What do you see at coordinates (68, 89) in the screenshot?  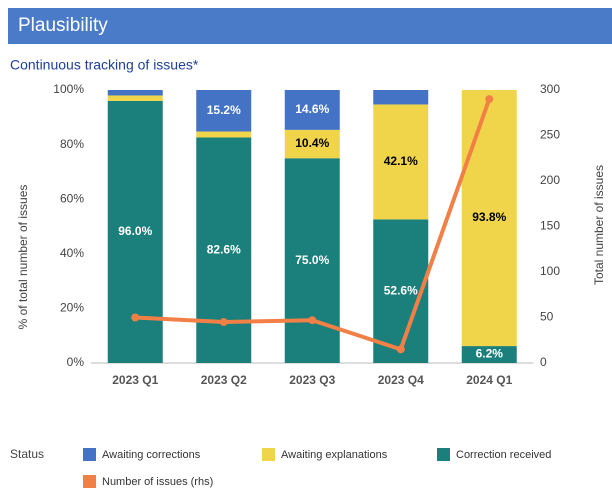 I see `y-tick-label: 100%` at bounding box center [68, 89].